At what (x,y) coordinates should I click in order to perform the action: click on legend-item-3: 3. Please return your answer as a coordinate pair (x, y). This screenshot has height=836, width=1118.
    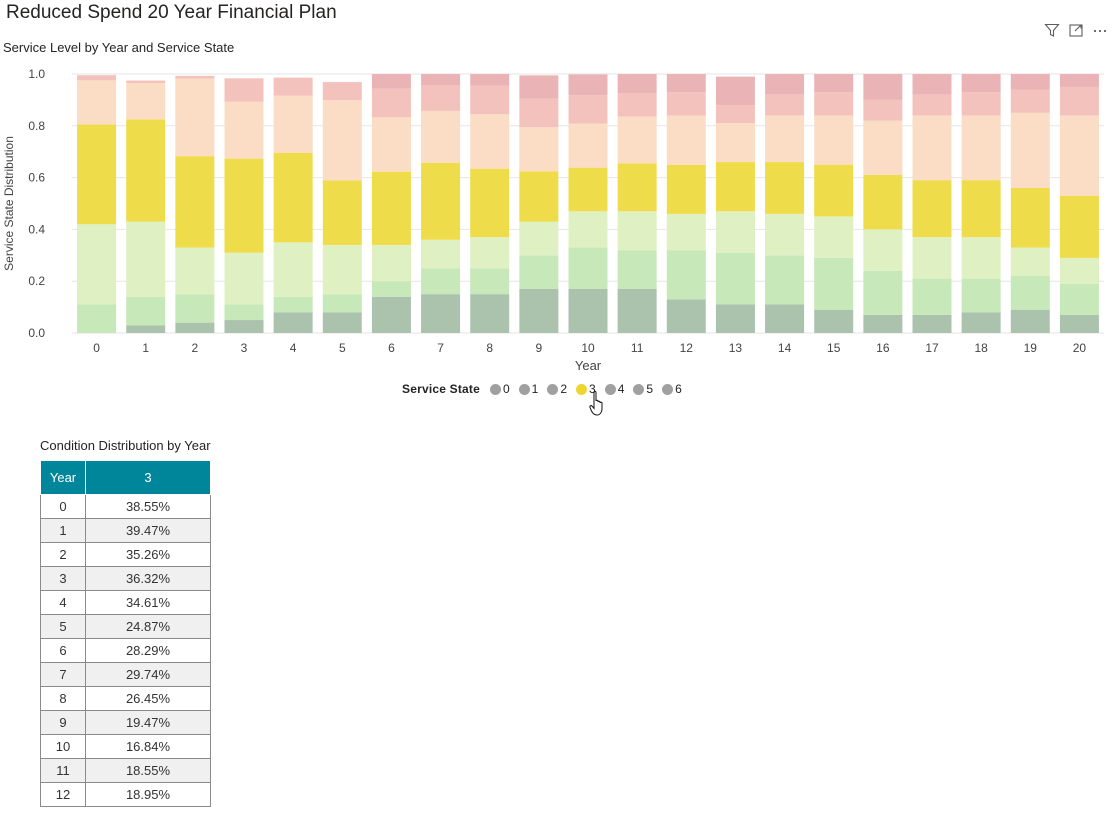
    Looking at the image, I should click on (586, 389).